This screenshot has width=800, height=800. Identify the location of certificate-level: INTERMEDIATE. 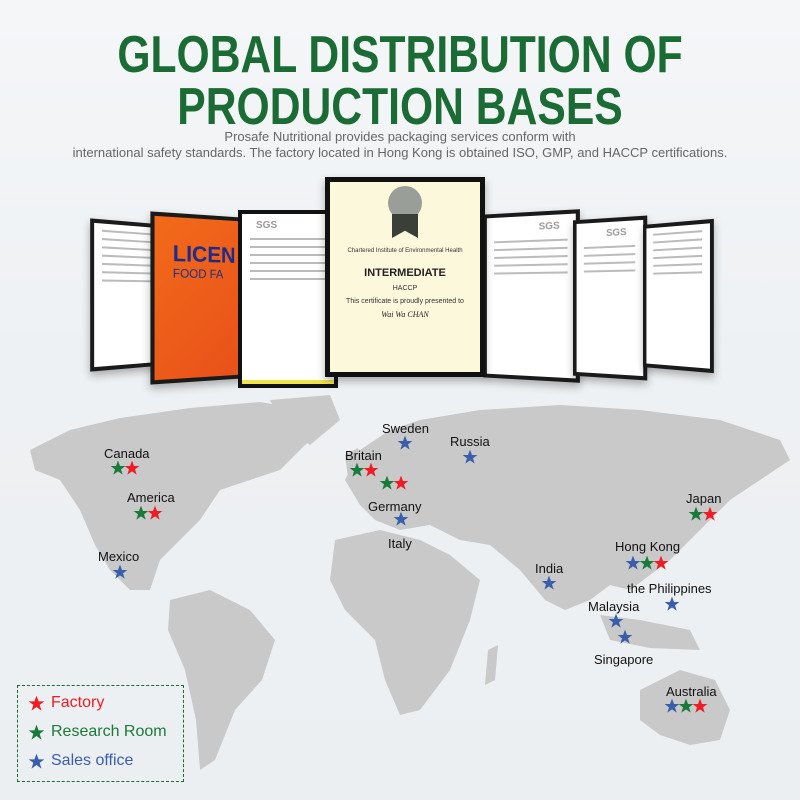
(405, 273).